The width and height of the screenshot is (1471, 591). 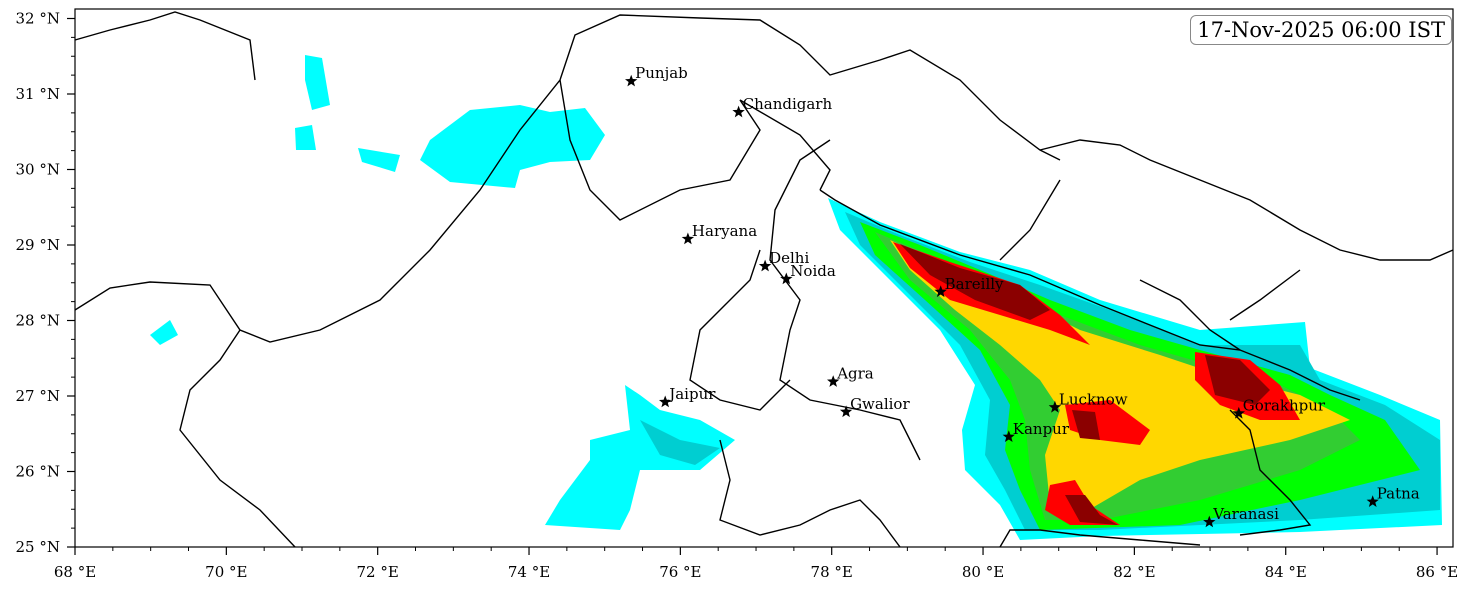 I want to click on city-agra: Agra, so click(x=850, y=376).